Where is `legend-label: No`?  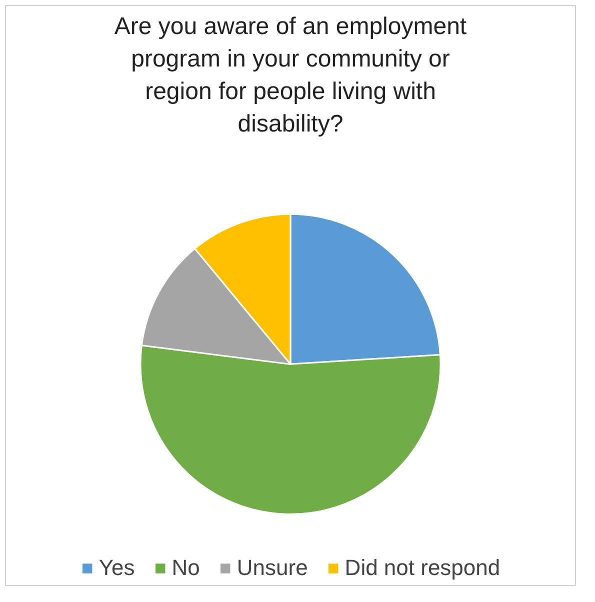 legend-label: No is located at coordinates (186, 568).